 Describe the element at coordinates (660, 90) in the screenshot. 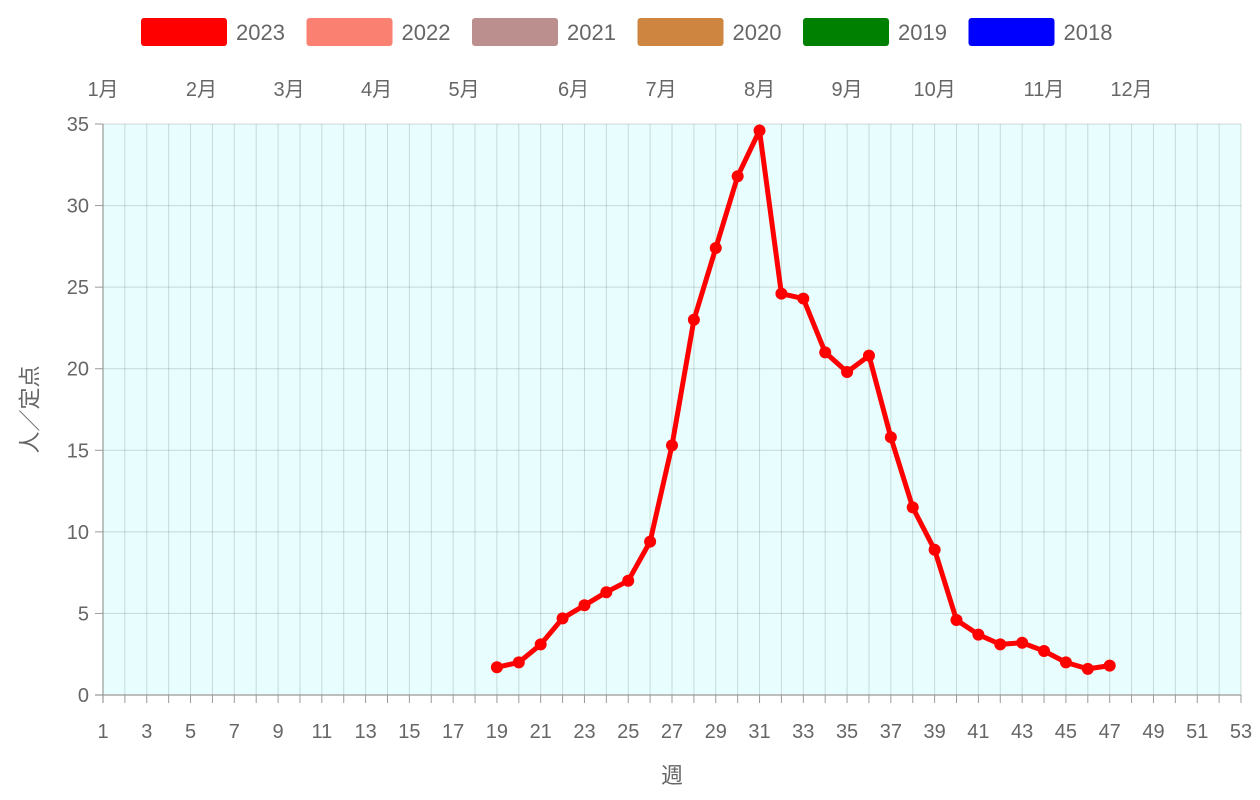

I see `month-label: 7月` at that location.